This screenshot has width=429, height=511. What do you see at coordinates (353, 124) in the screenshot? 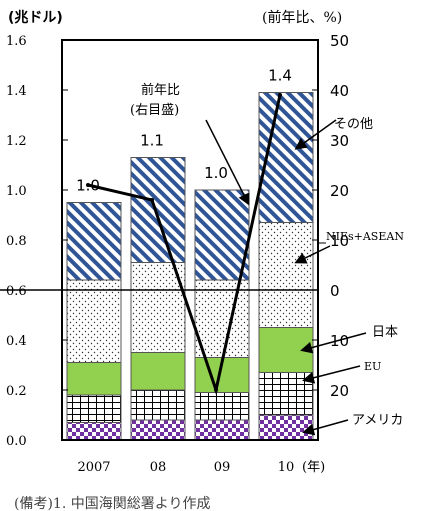
I see `label-others: その他` at bounding box center [353, 124].